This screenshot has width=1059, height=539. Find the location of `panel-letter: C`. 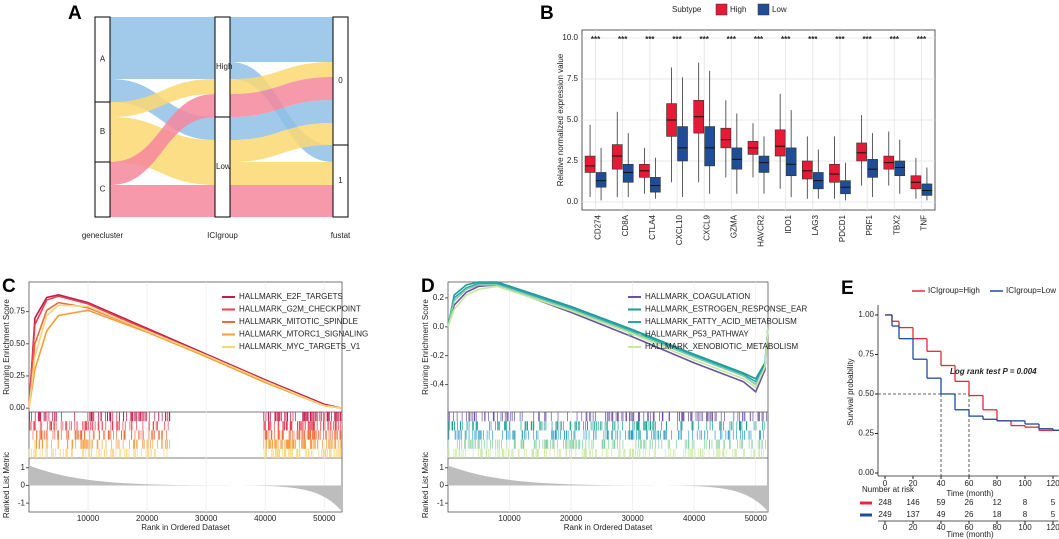

panel-letter: C is located at coordinates (9, 286).